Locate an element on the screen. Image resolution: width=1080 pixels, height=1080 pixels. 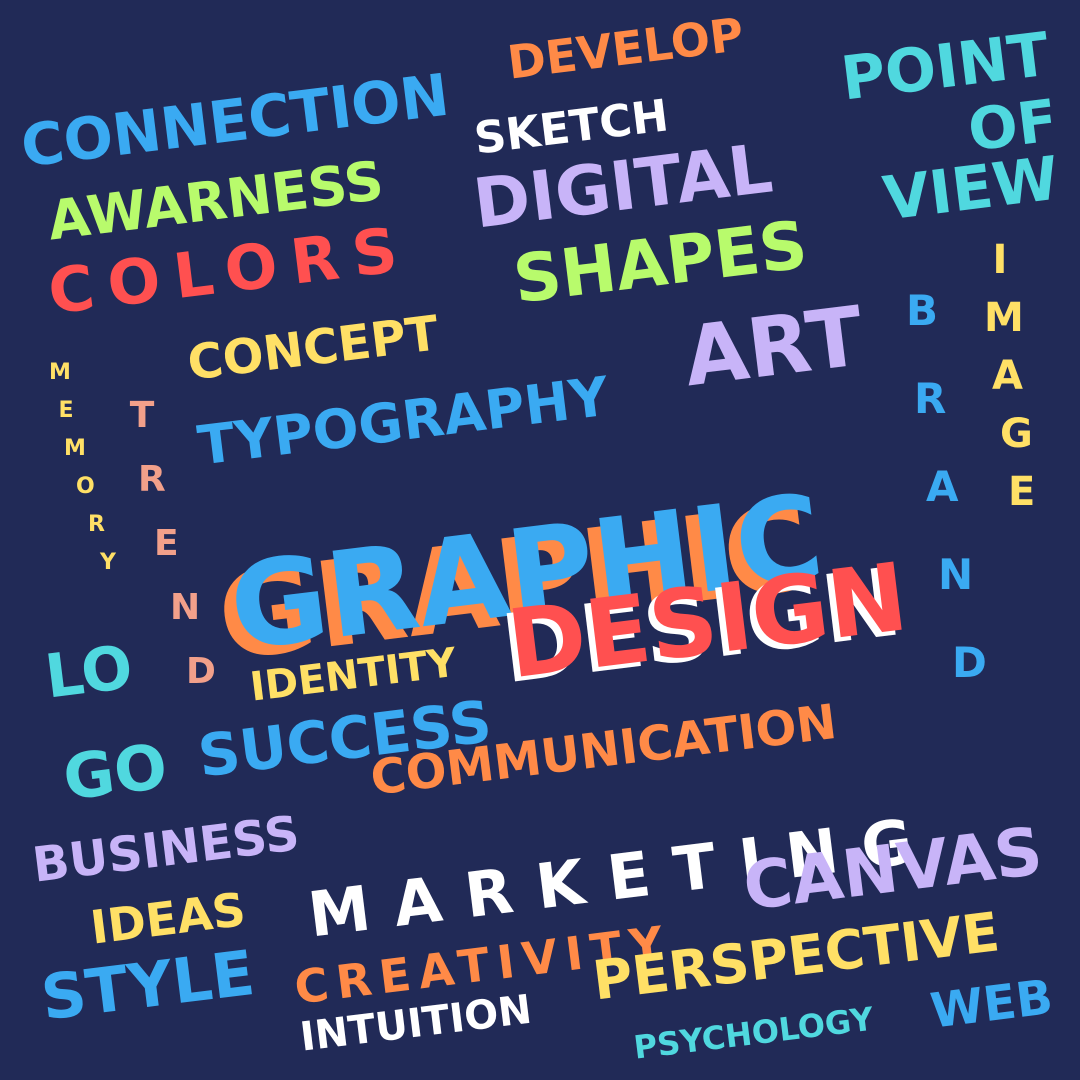
trend-letter: R is located at coordinates (152, 479).